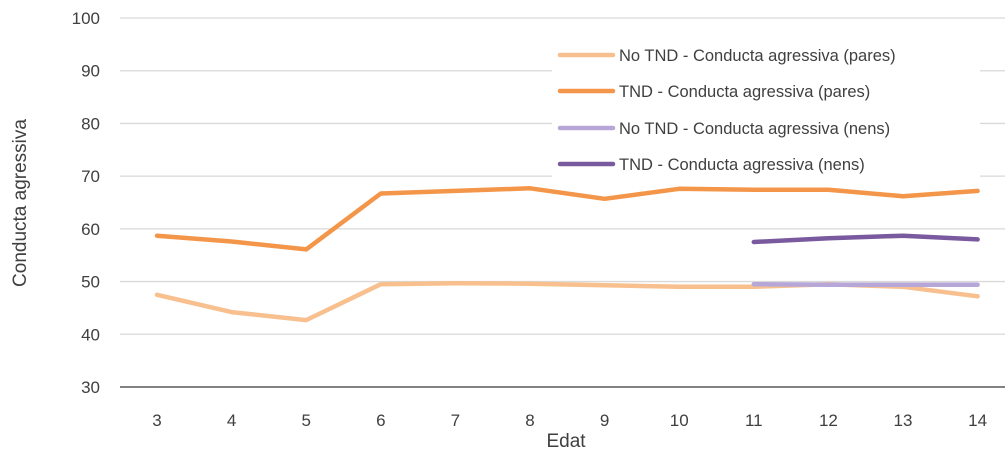  Describe the element at coordinates (20, 203) in the screenshot. I see `y-axis-title: Conducta agressiva` at that location.